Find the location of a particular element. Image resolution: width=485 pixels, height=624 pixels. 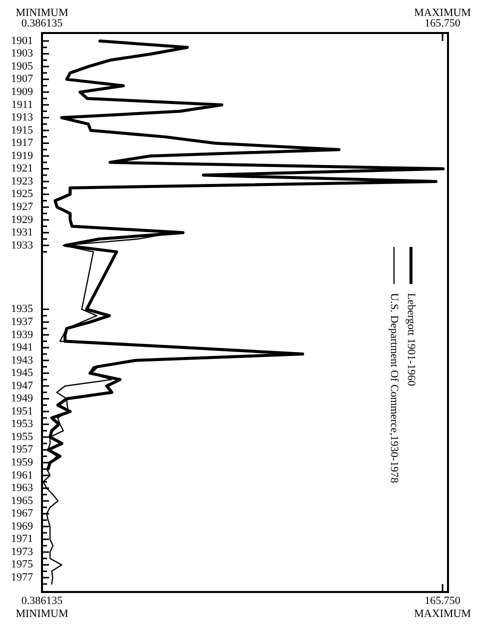

y-tick-label: 1901 is located at coordinates (22, 40).